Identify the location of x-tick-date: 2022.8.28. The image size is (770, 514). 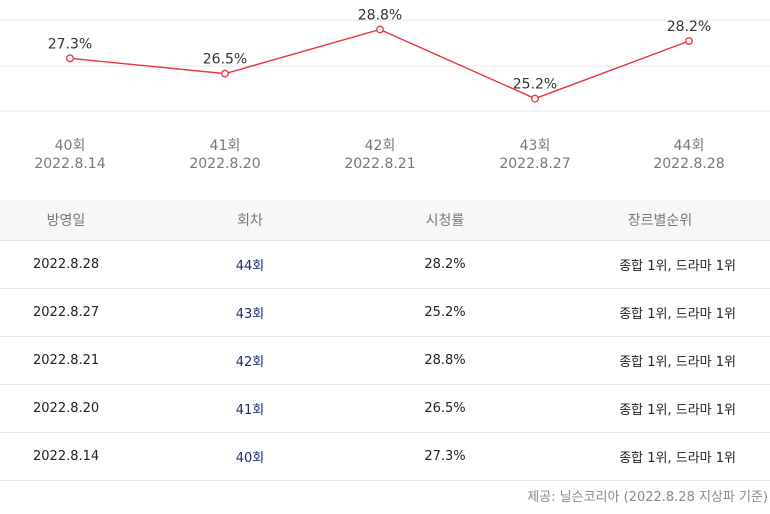
(688, 164).